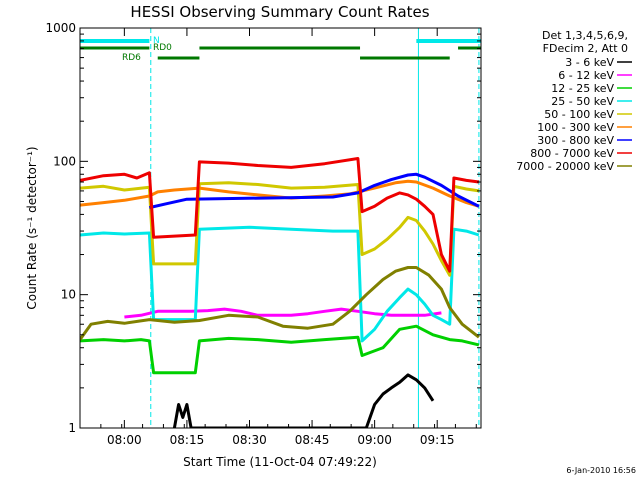 This screenshot has width=640, height=480. What do you see at coordinates (575, 127) in the screenshot?
I see `legend-label-5: 100 - 300 keV` at bounding box center [575, 127].